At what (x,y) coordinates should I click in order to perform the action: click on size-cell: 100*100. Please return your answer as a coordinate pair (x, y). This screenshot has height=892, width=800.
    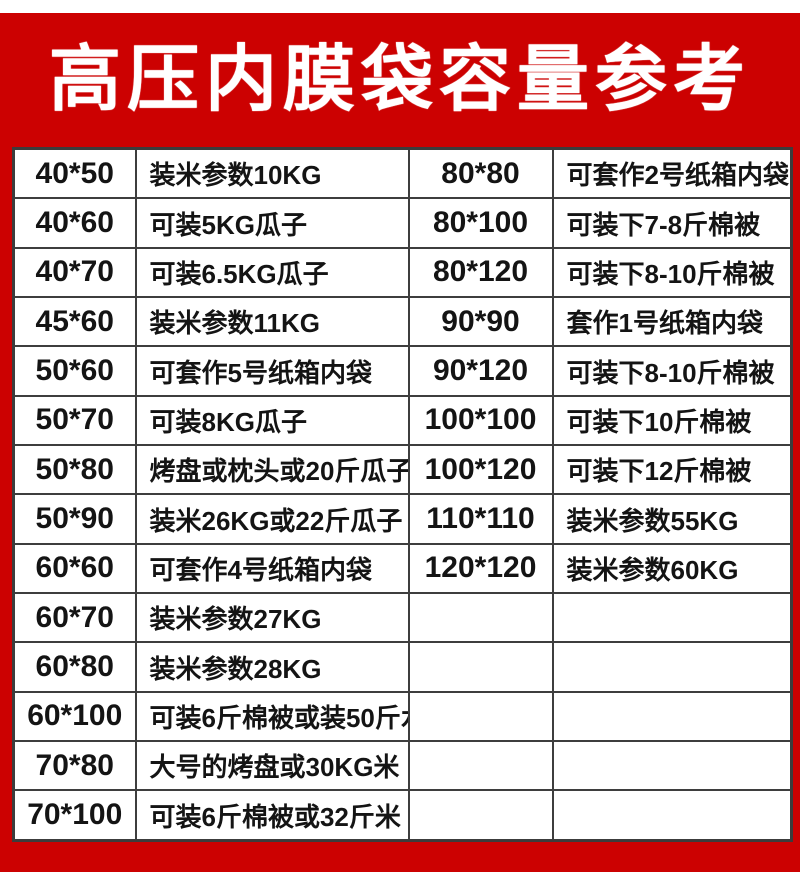
    Looking at the image, I should click on (480, 420).